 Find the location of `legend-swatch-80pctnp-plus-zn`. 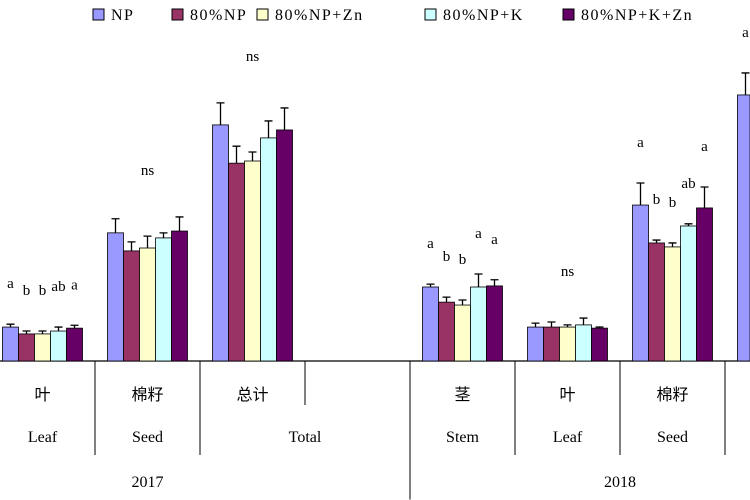

legend-swatch-80pctnp-plus-zn is located at coordinates (262, 14).